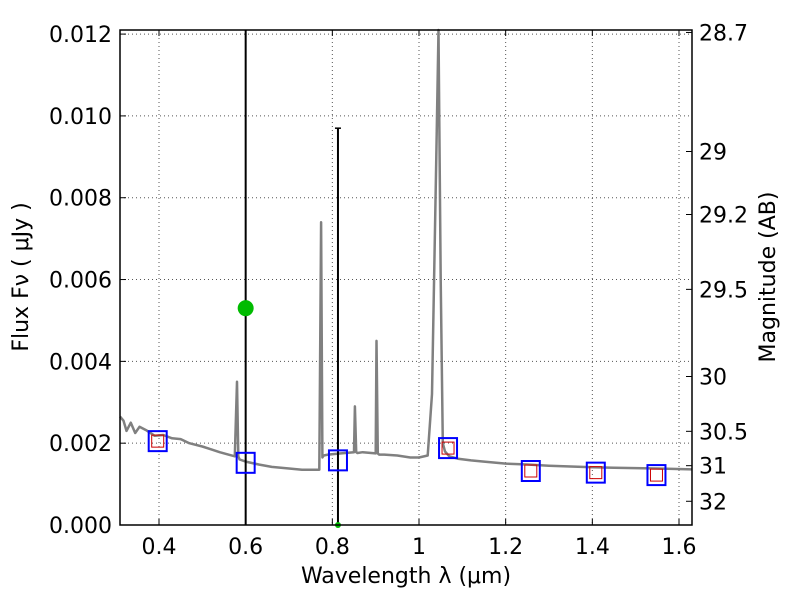 This screenshot has height=600, width=800. Describe the element at coordinates (768, 277) in the screenshot. I see `y2-axis-title: Magnitude (AB)` at that location.